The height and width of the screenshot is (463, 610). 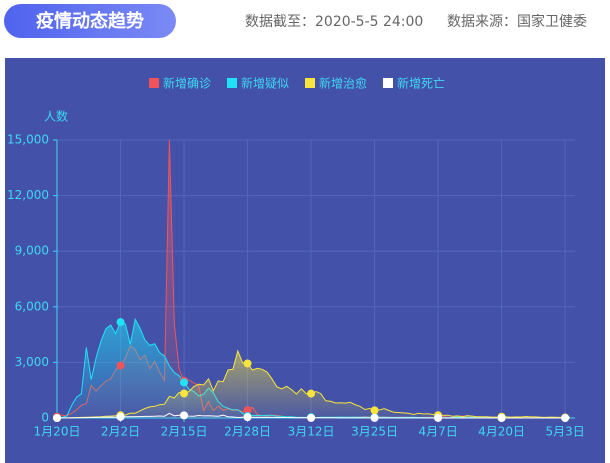 I want to click on x-tick-label: 2月15日, so click(x=184, y=432).